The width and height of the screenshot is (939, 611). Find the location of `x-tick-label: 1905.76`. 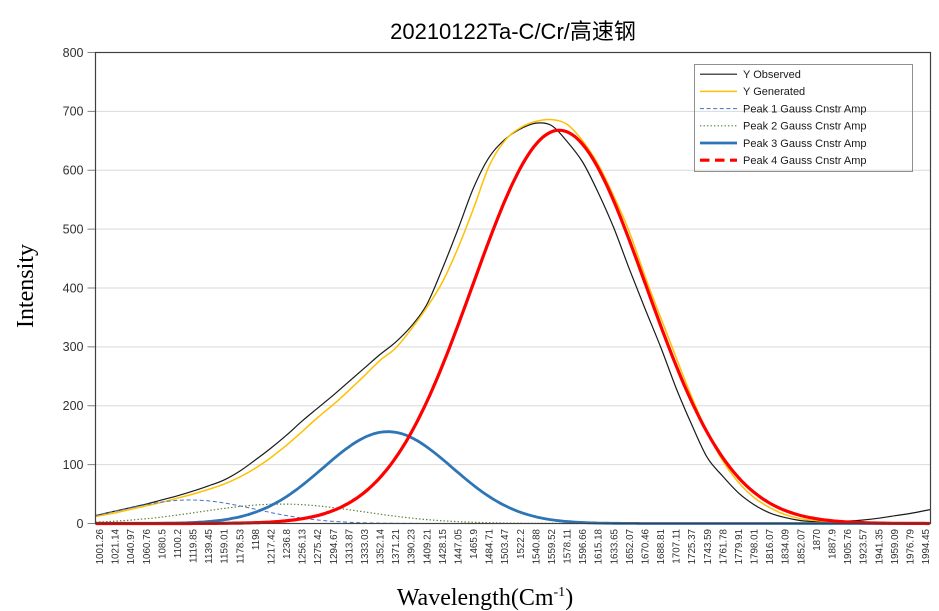

x-tick-label: 1905.76 is located at coordinates (848, 546).